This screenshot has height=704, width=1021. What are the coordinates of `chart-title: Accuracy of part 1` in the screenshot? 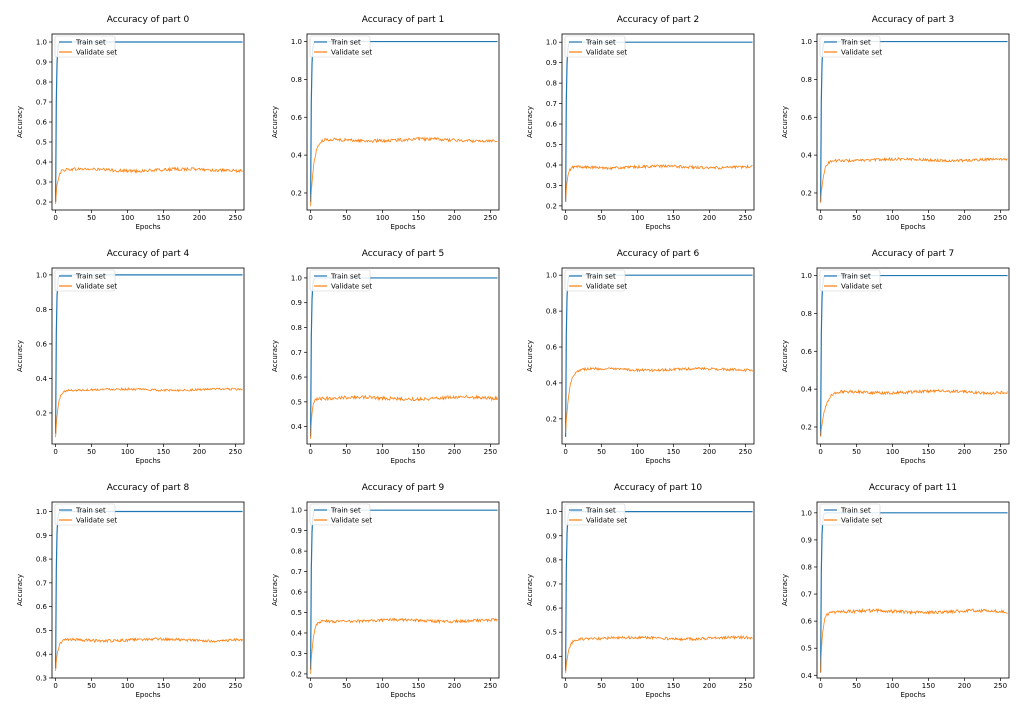 It's located at (403, 20).